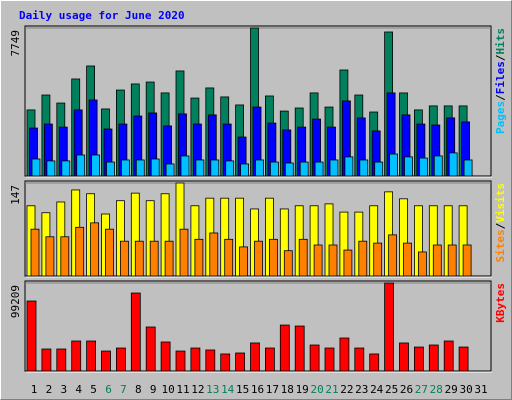 The image size is (512, 400). What do you see at coordinates (257, 389) in the screenshot?
I see `x-tick-label: 16` at bounding box center [257, 389].